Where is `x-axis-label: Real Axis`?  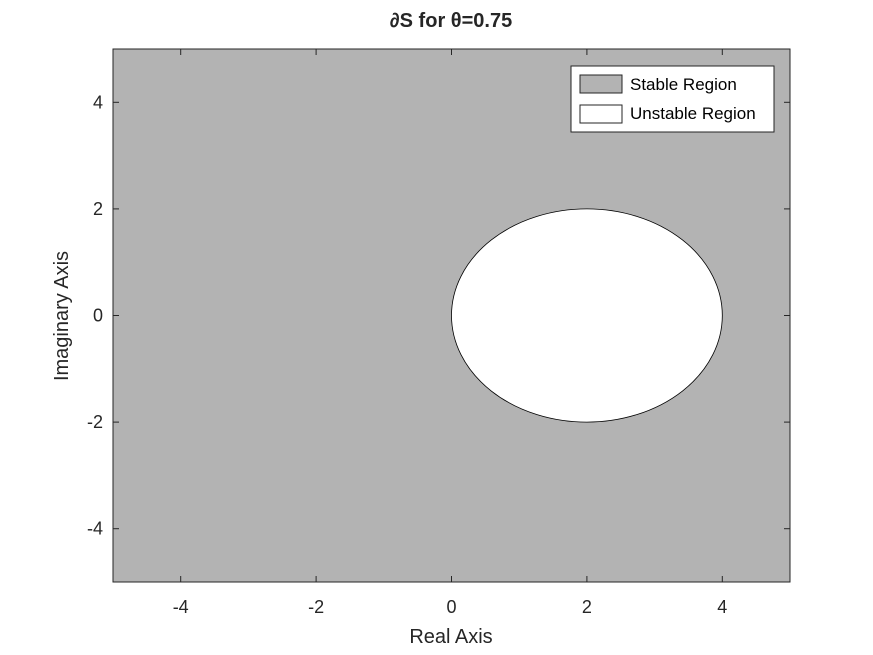
x-axis-label: Real Axis is located at coordinates (450, 637).